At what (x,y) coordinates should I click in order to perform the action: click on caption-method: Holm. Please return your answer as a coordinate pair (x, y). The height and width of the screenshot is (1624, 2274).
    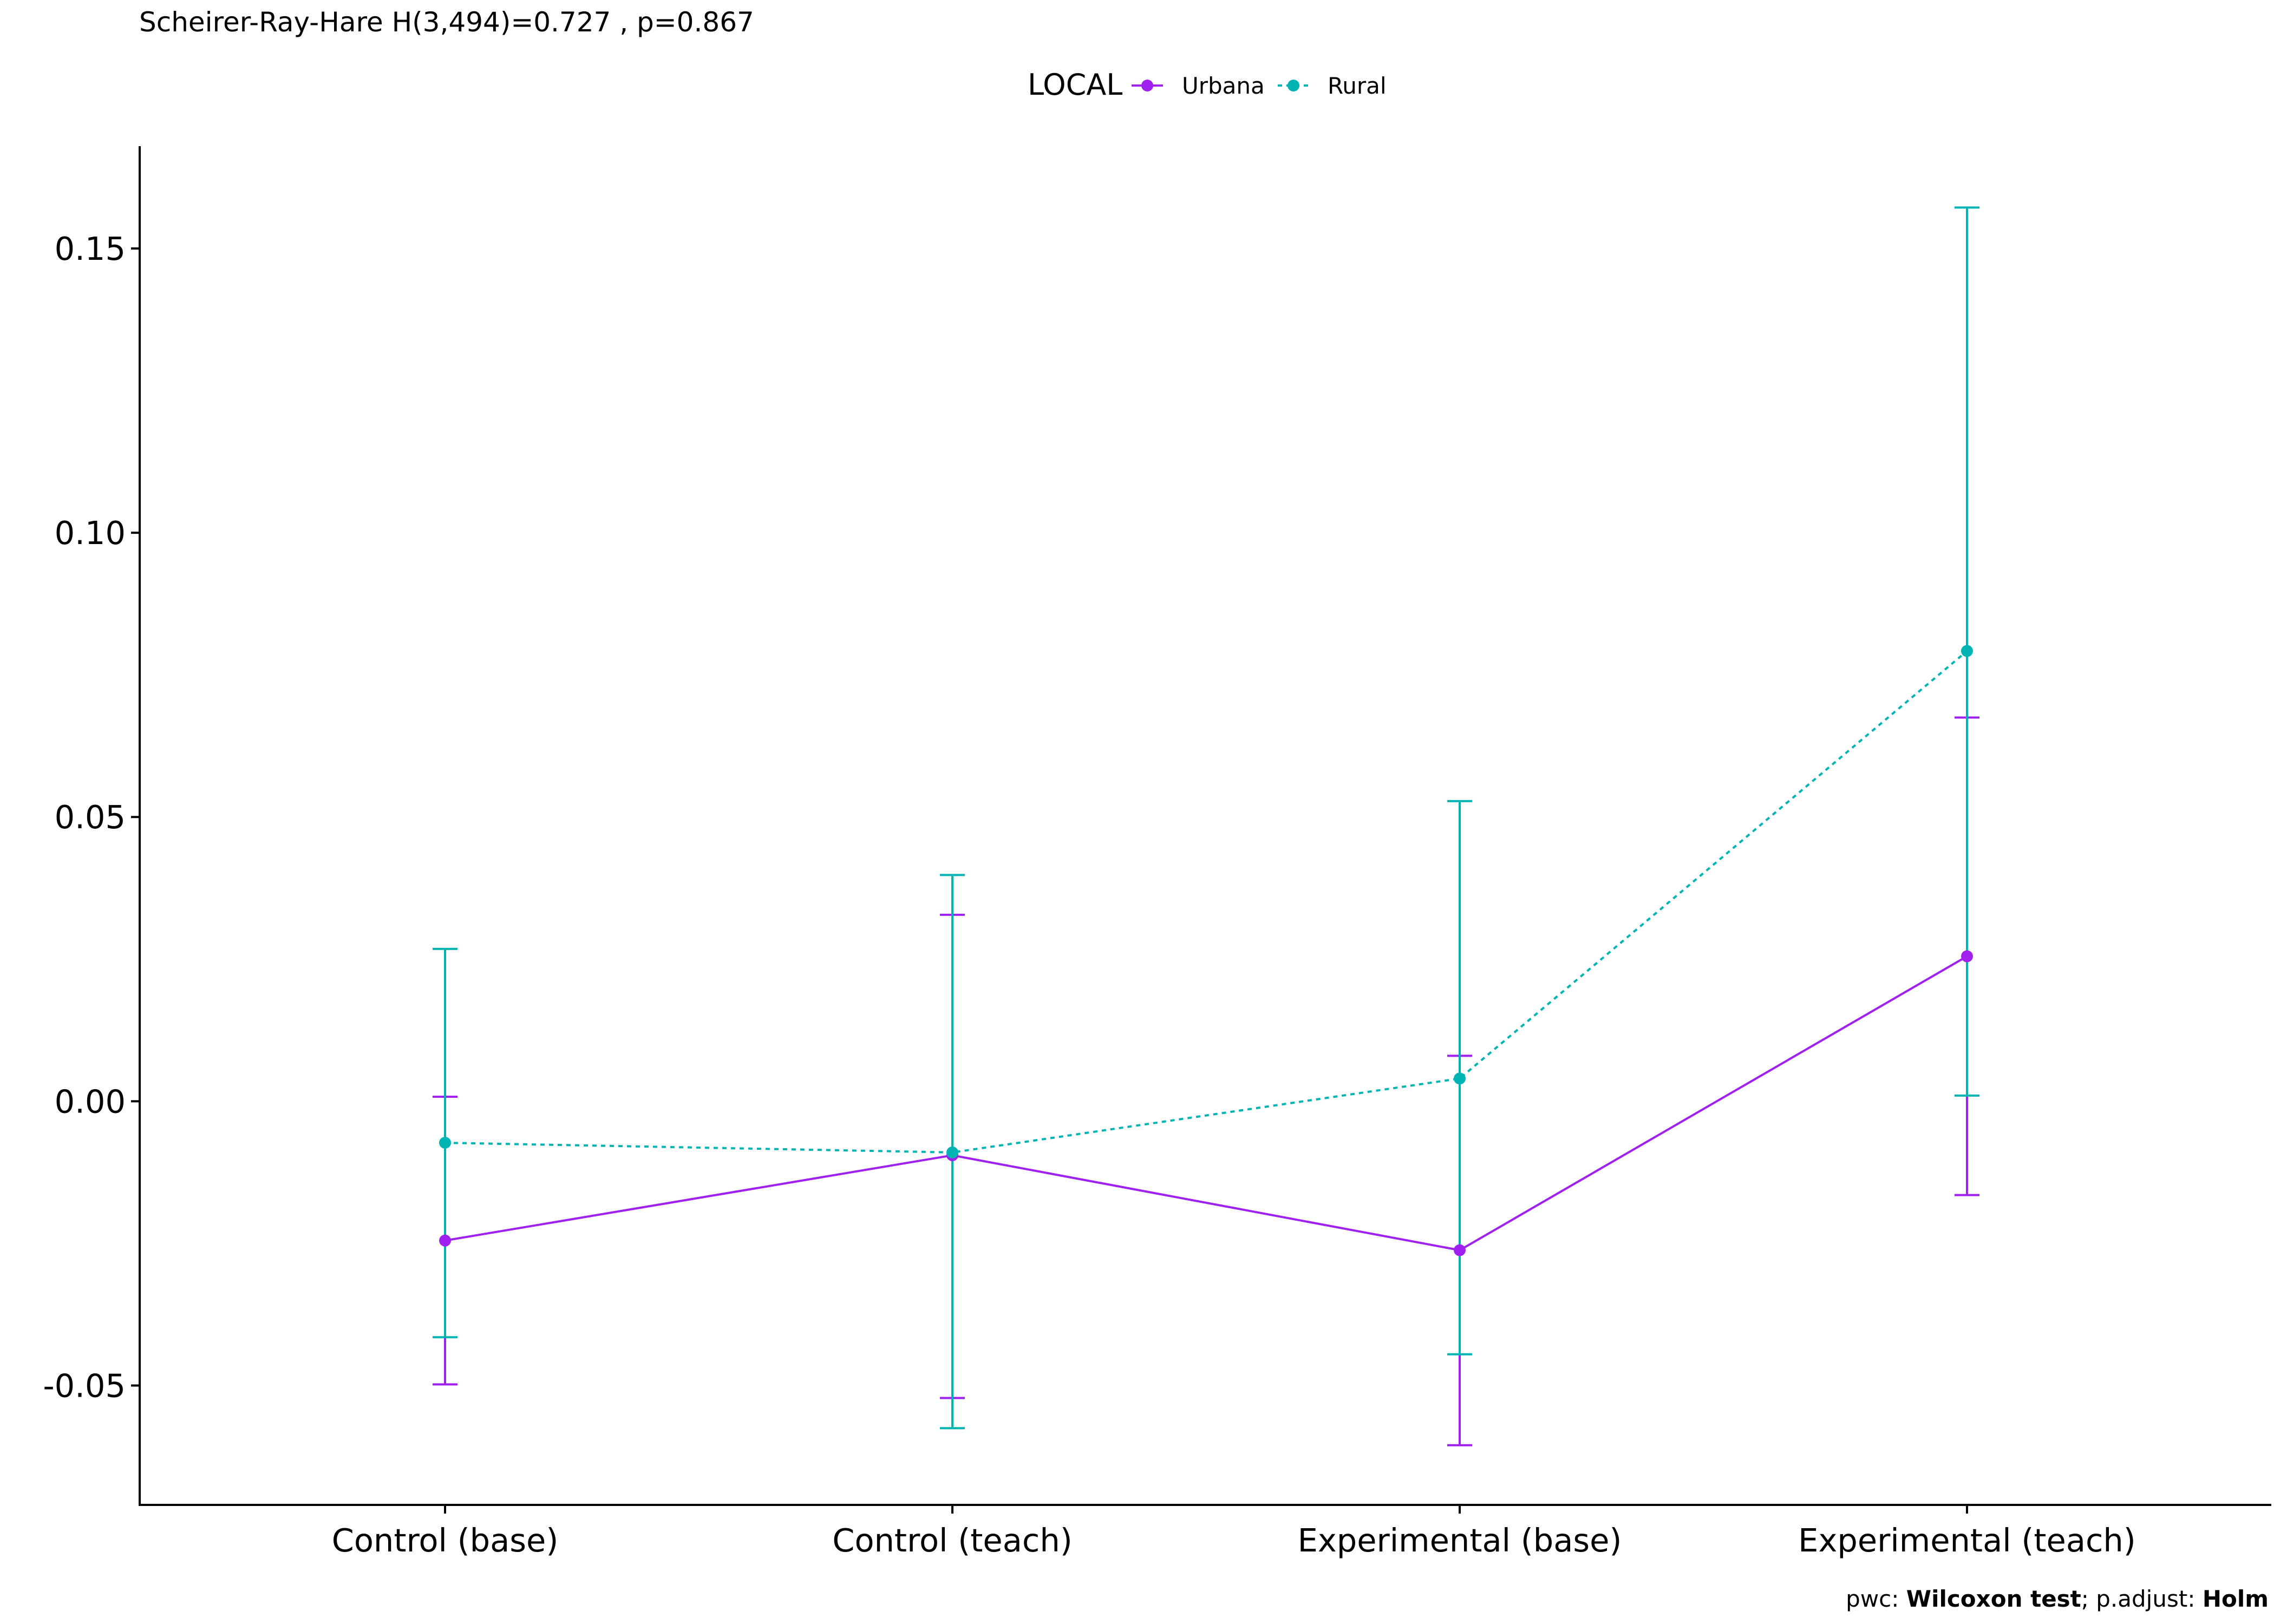
    Looking at the image, I should click on (2236, 1599).